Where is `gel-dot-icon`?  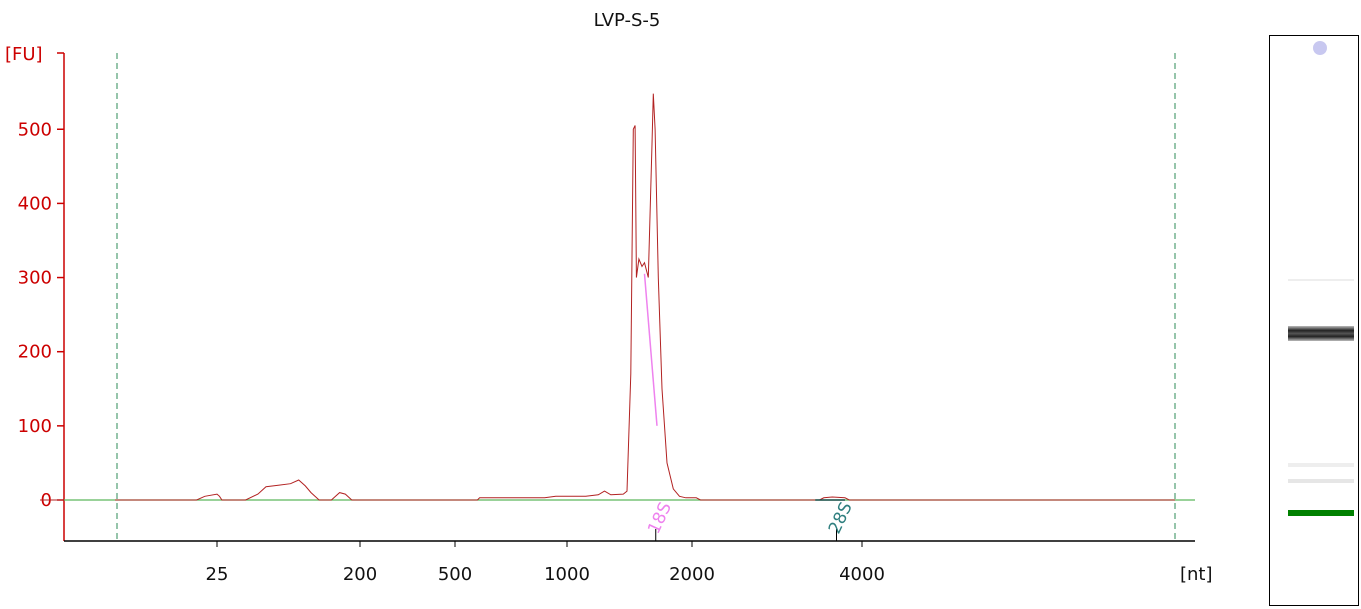
gel-dot-icon is located at coordinates (1320, 48).